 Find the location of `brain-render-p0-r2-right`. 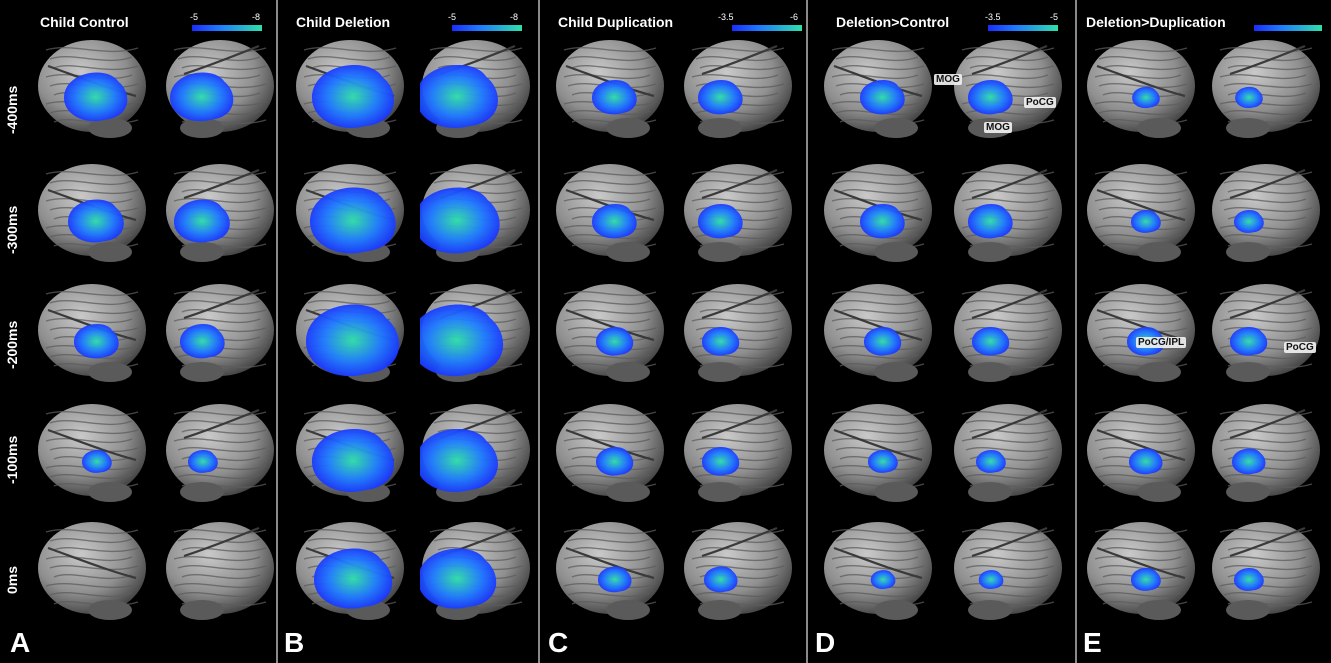

brain-render-p0-r2-right is located at coordinates (220, 333).